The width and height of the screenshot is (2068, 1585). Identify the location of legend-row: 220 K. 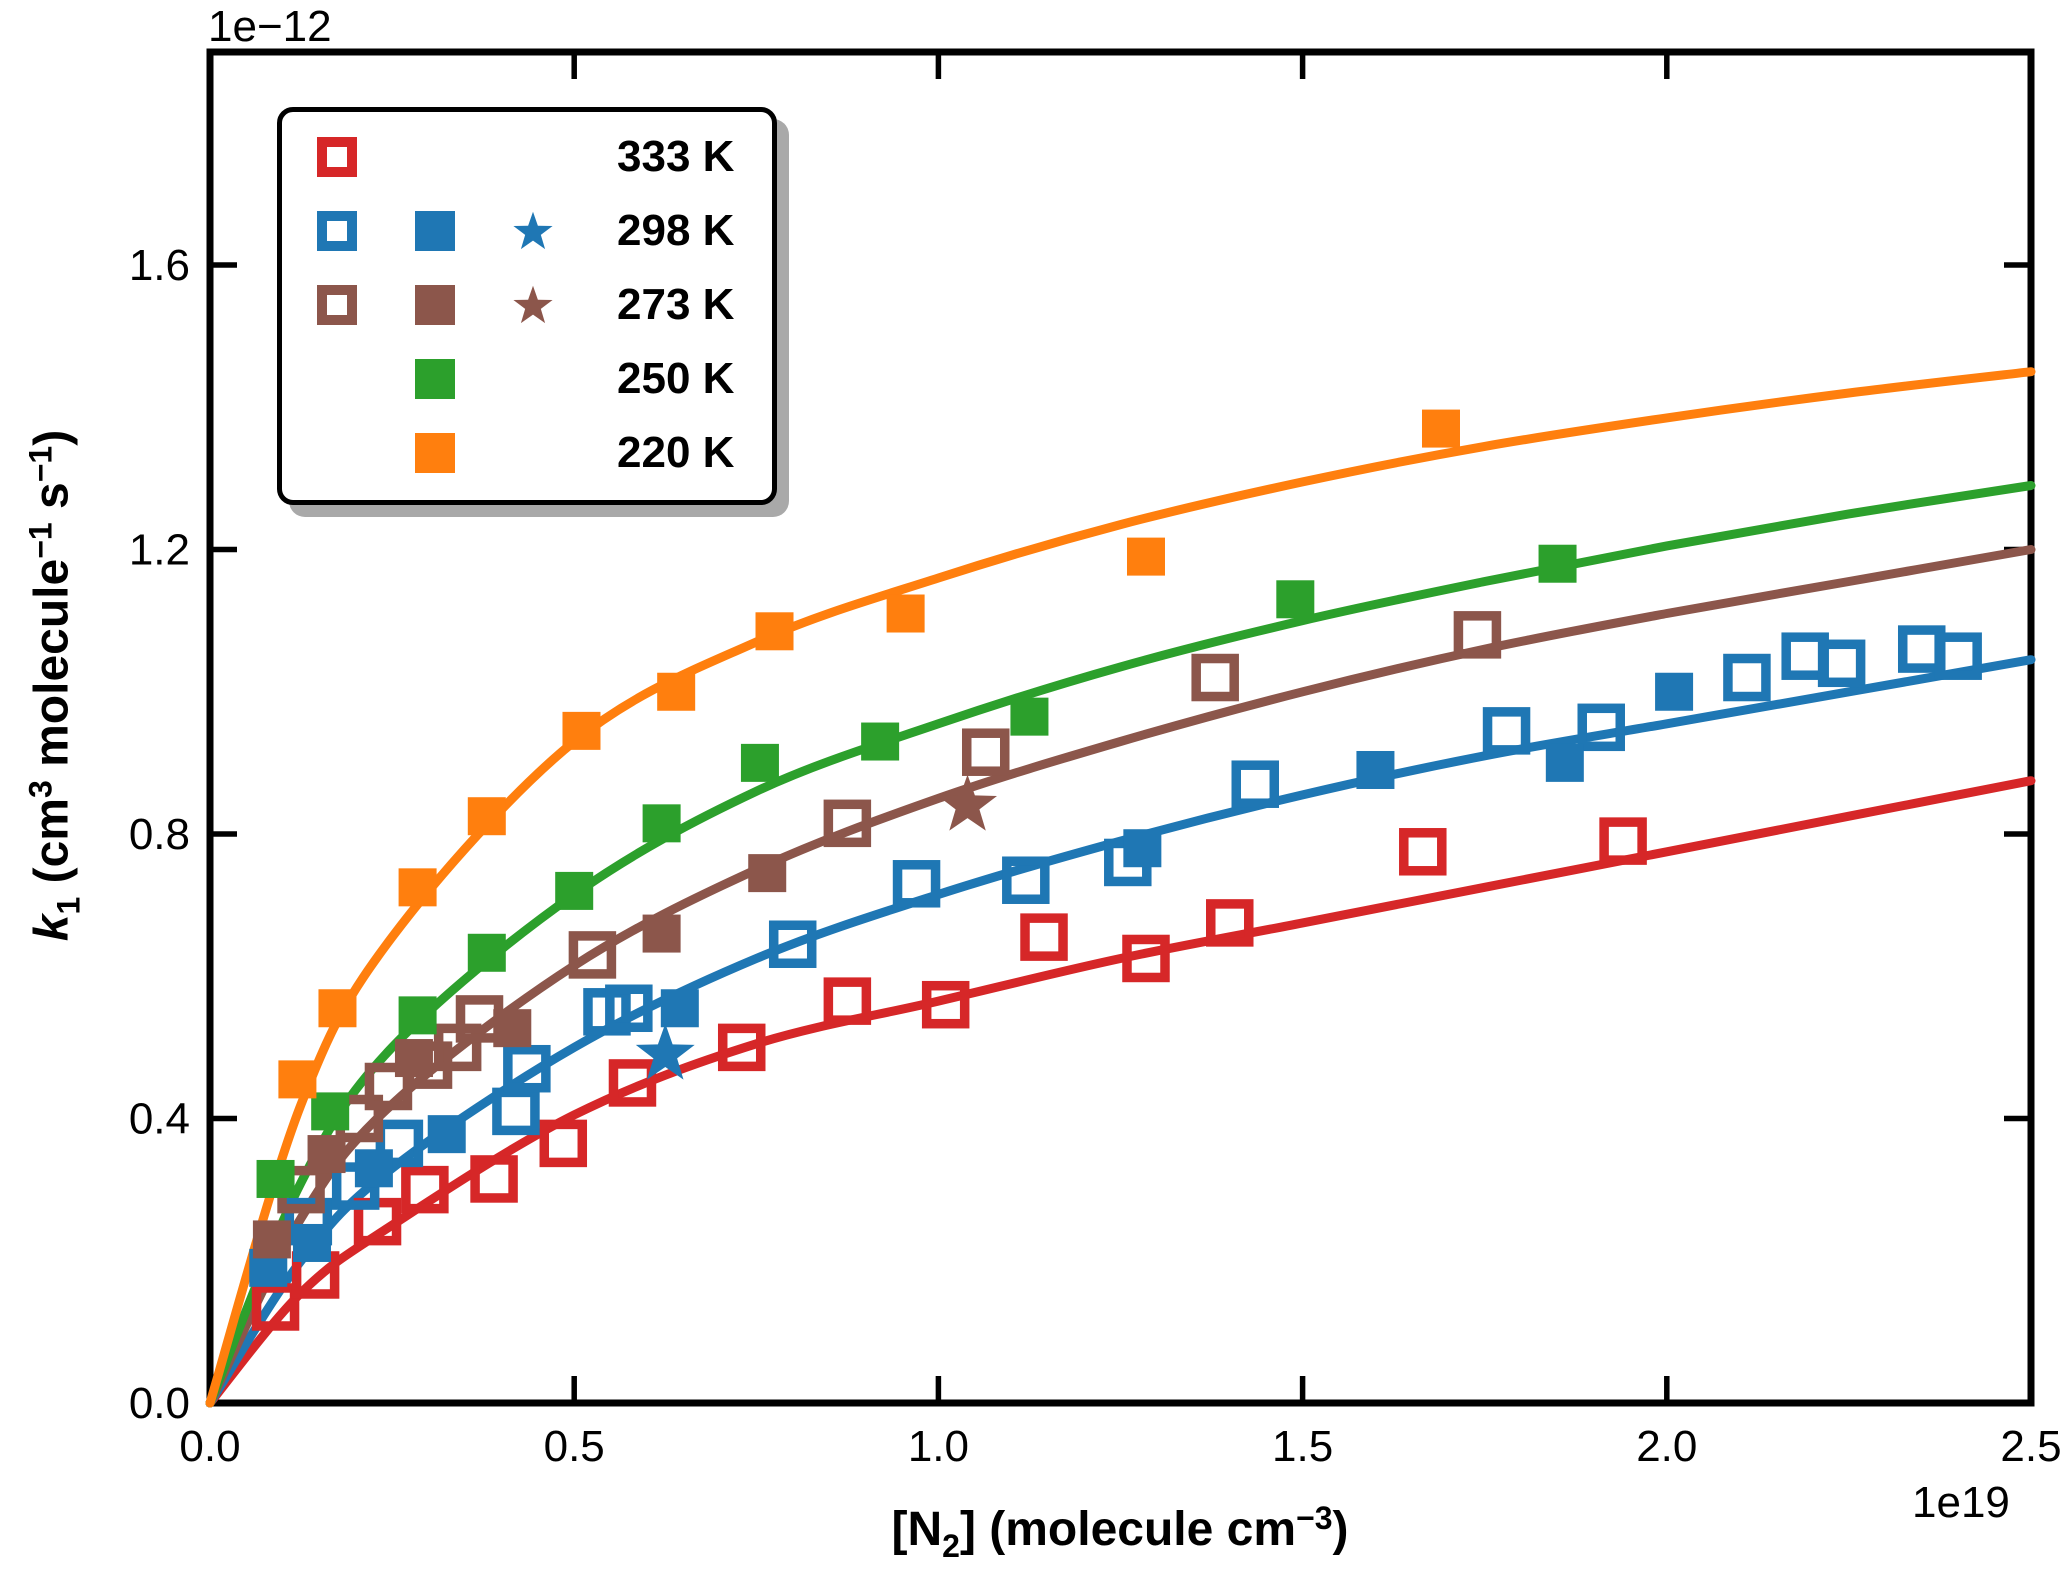
(527, 453).